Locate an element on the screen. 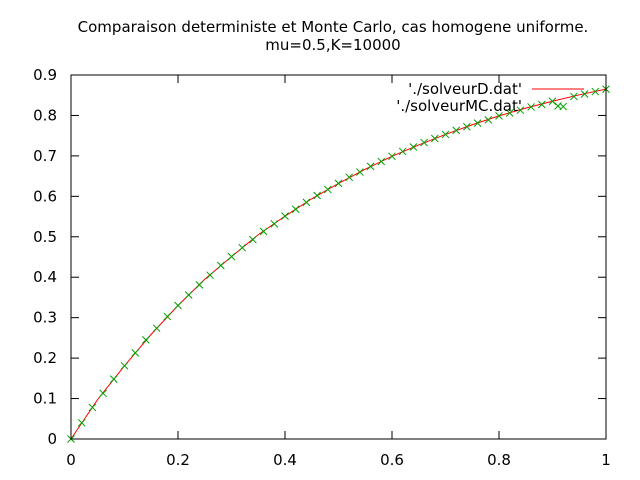  y-tick-label: 0.5 is located at coordinates (45, 237).